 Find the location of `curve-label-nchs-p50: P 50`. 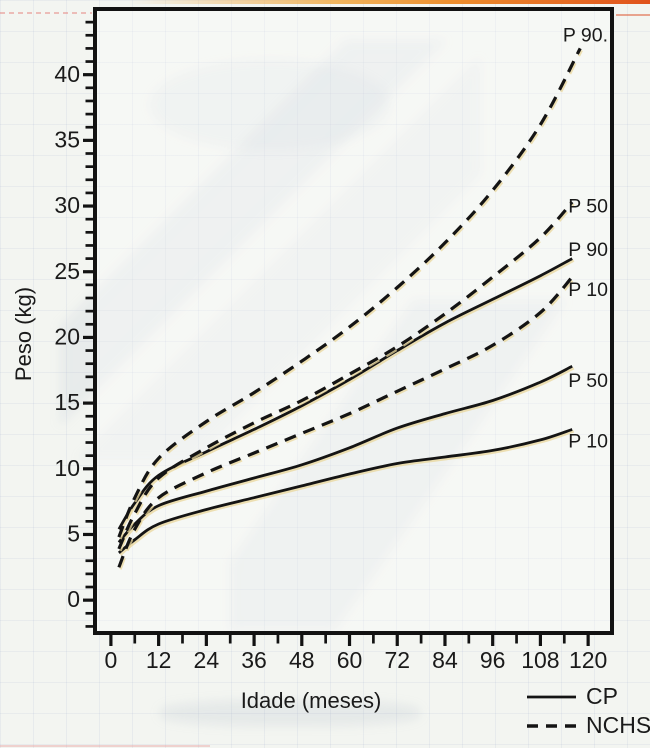

curve-label-nchs-p50: P 50 is located at coordinates (588, 207).